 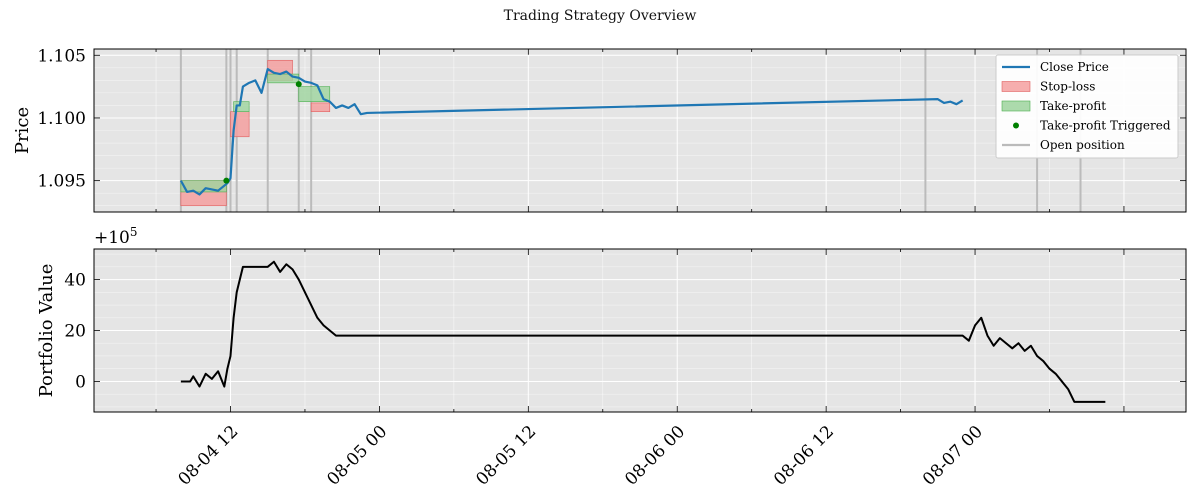 What do you see at coordinates (75, 332) in the screenshot?
I see `portfolio-y-tick-label: 20` at bounding box center [75, 332].